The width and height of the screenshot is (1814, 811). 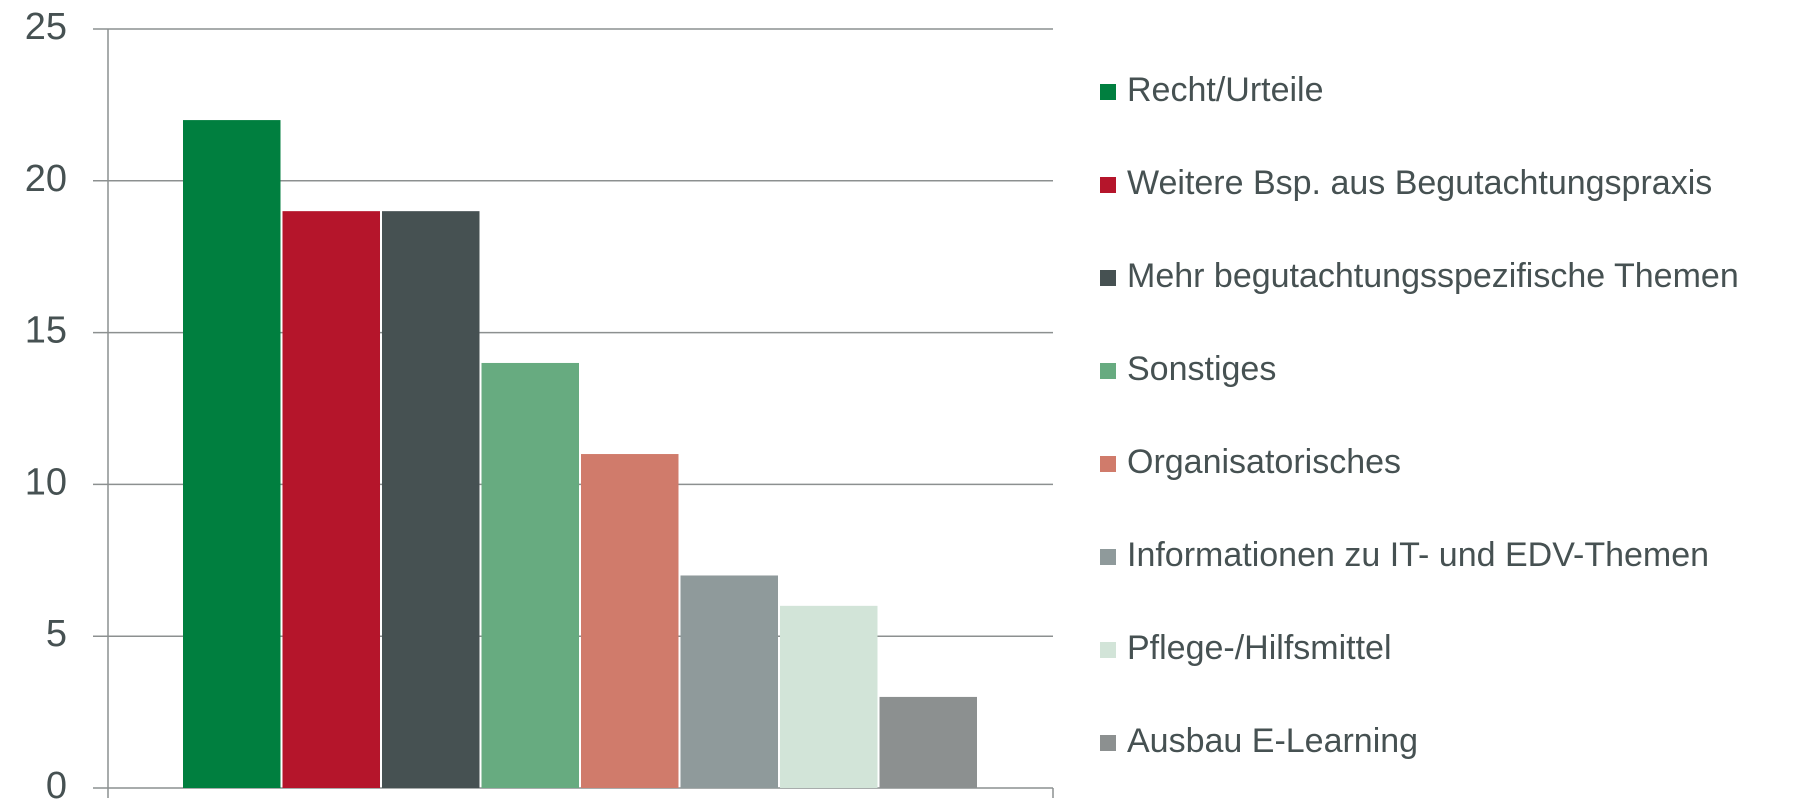 What do you see at coordinates (46, 482) in the screenshot?
I see `y-tick-label: 10` at bounding box center [46, 482].